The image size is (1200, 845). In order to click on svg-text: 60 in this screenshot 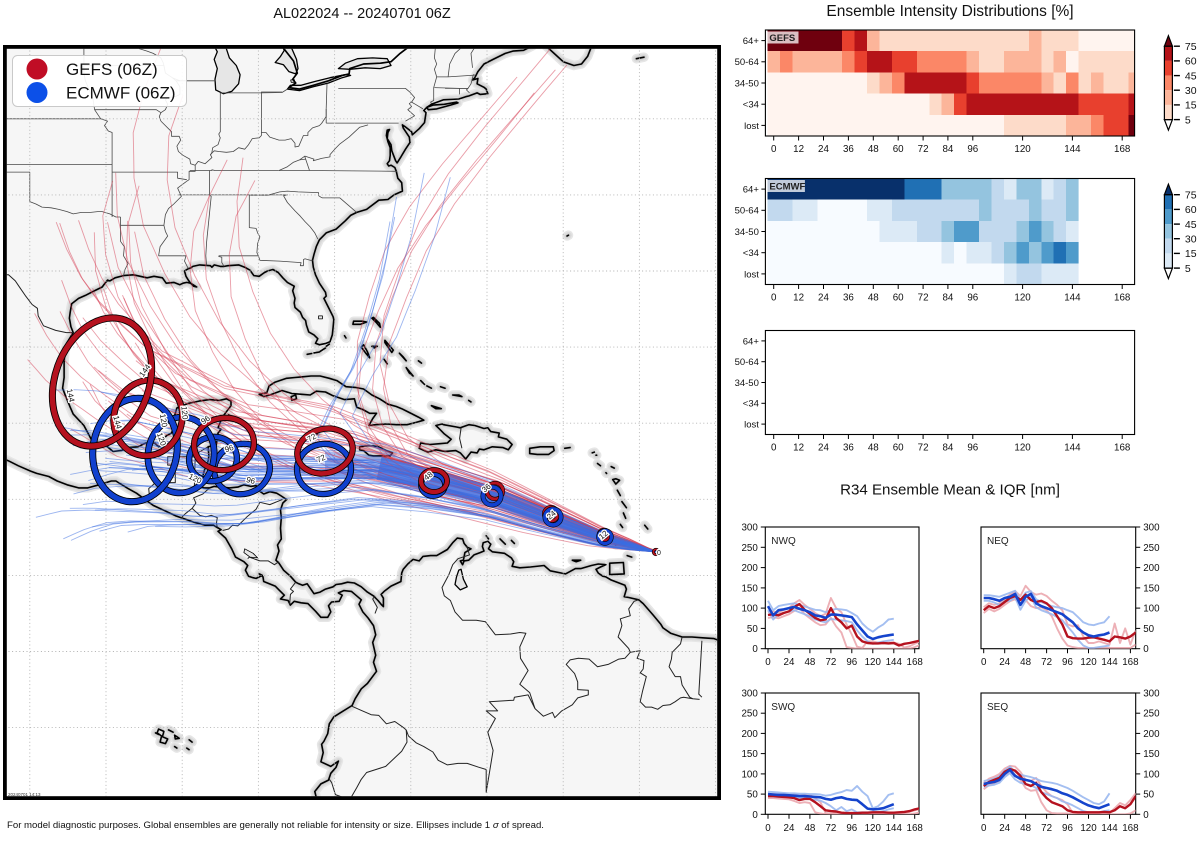, I will do `click(1191, 62)`.